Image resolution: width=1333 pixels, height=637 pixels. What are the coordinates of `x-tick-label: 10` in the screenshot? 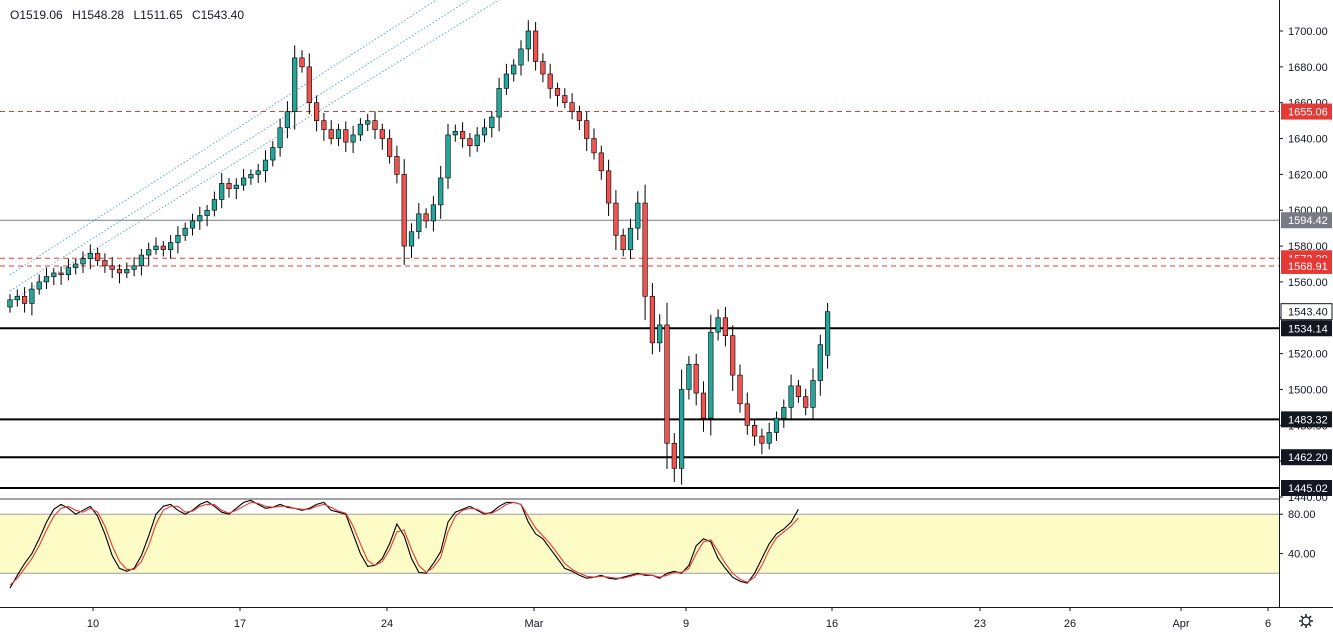 It's located at (93, 624).